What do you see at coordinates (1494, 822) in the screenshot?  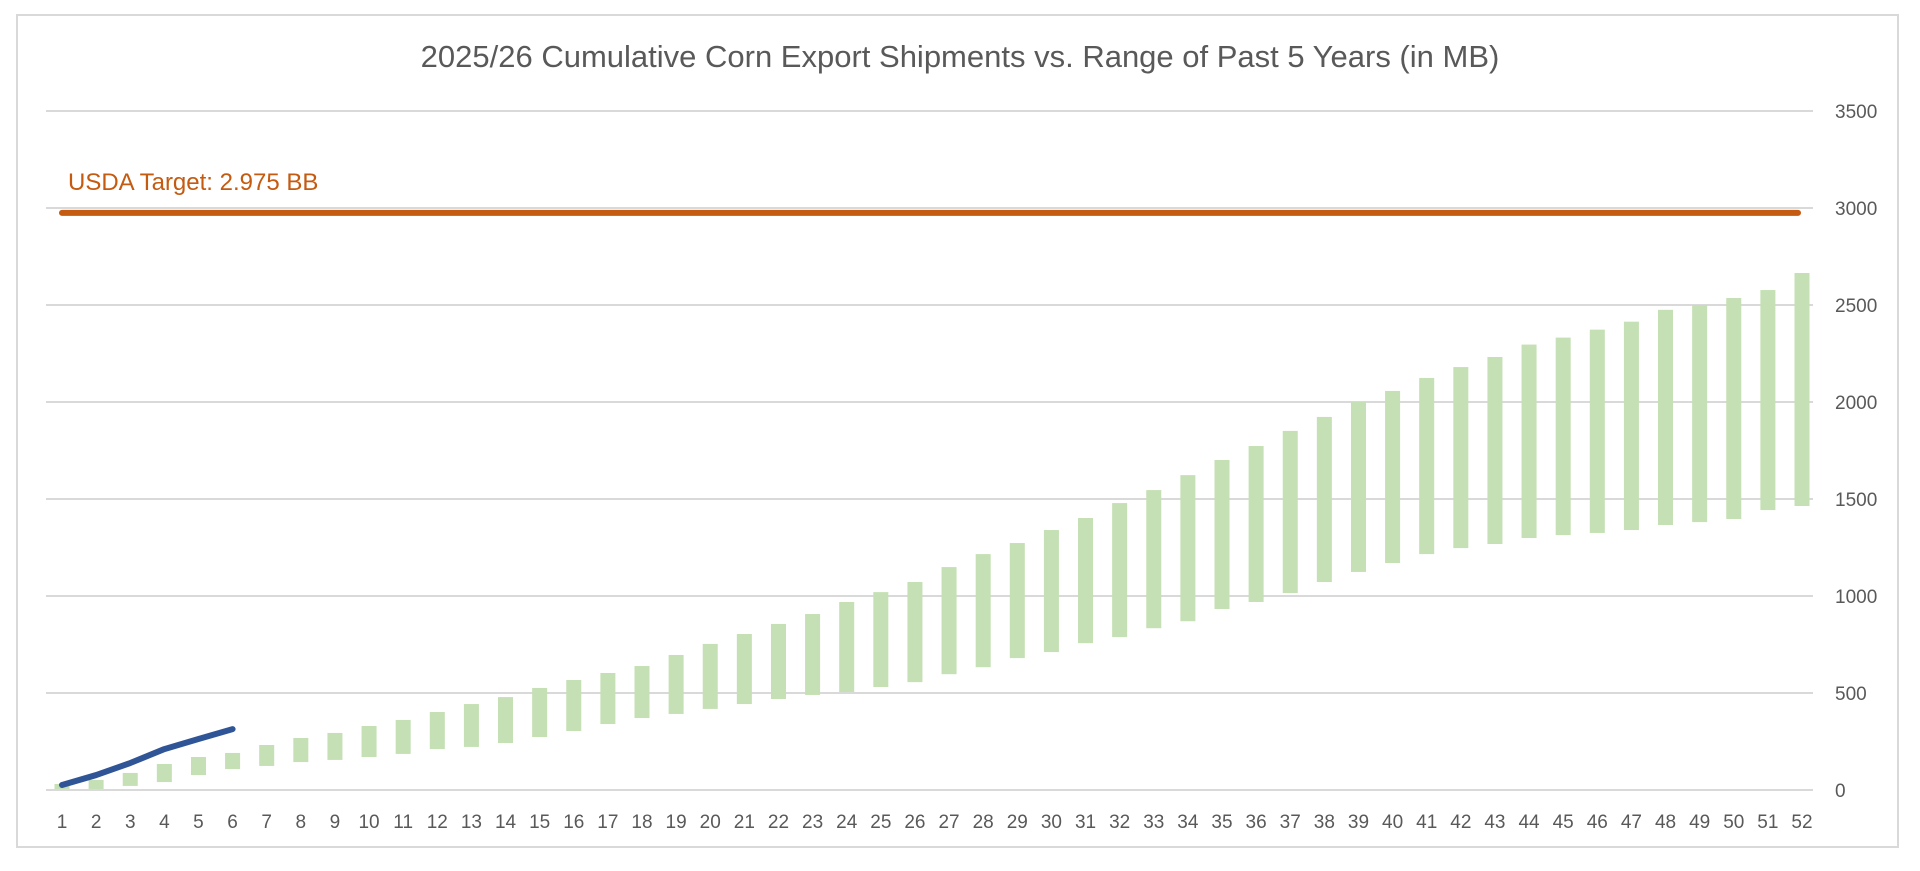 I see `x-tick-label: 43` at bounding box center [1494, 822].